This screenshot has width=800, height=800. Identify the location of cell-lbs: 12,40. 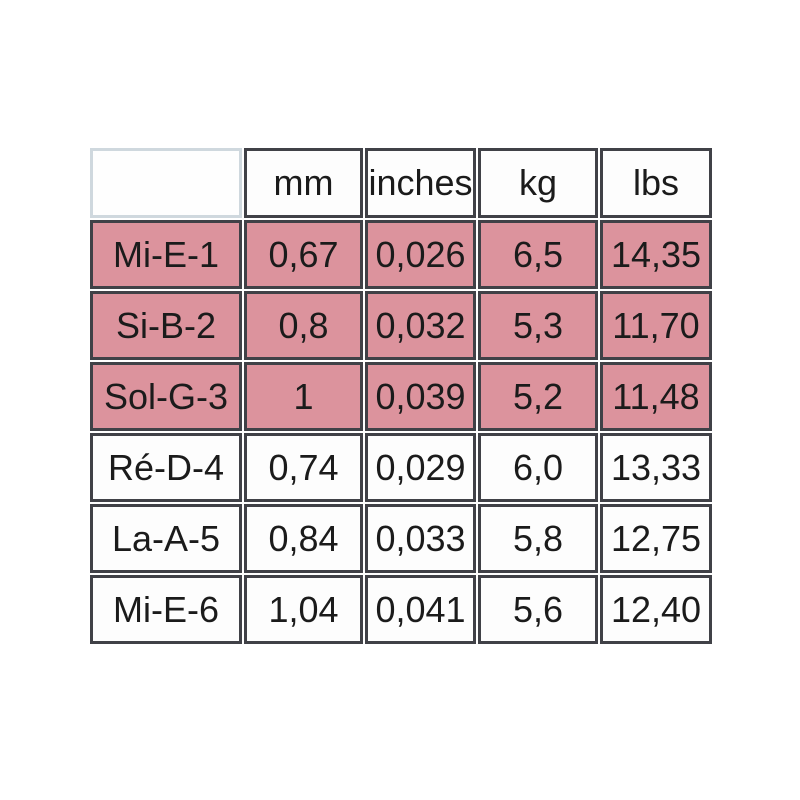
(656, 609).